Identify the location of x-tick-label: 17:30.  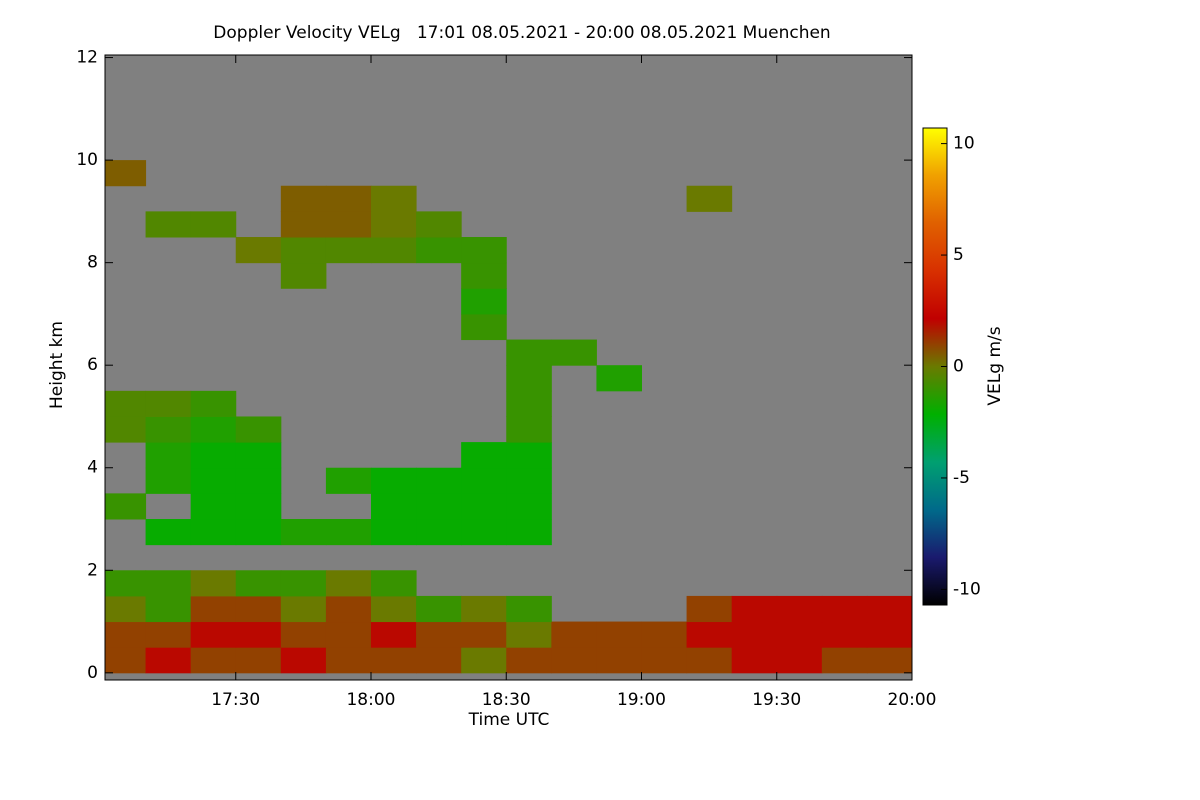
(235, 700).